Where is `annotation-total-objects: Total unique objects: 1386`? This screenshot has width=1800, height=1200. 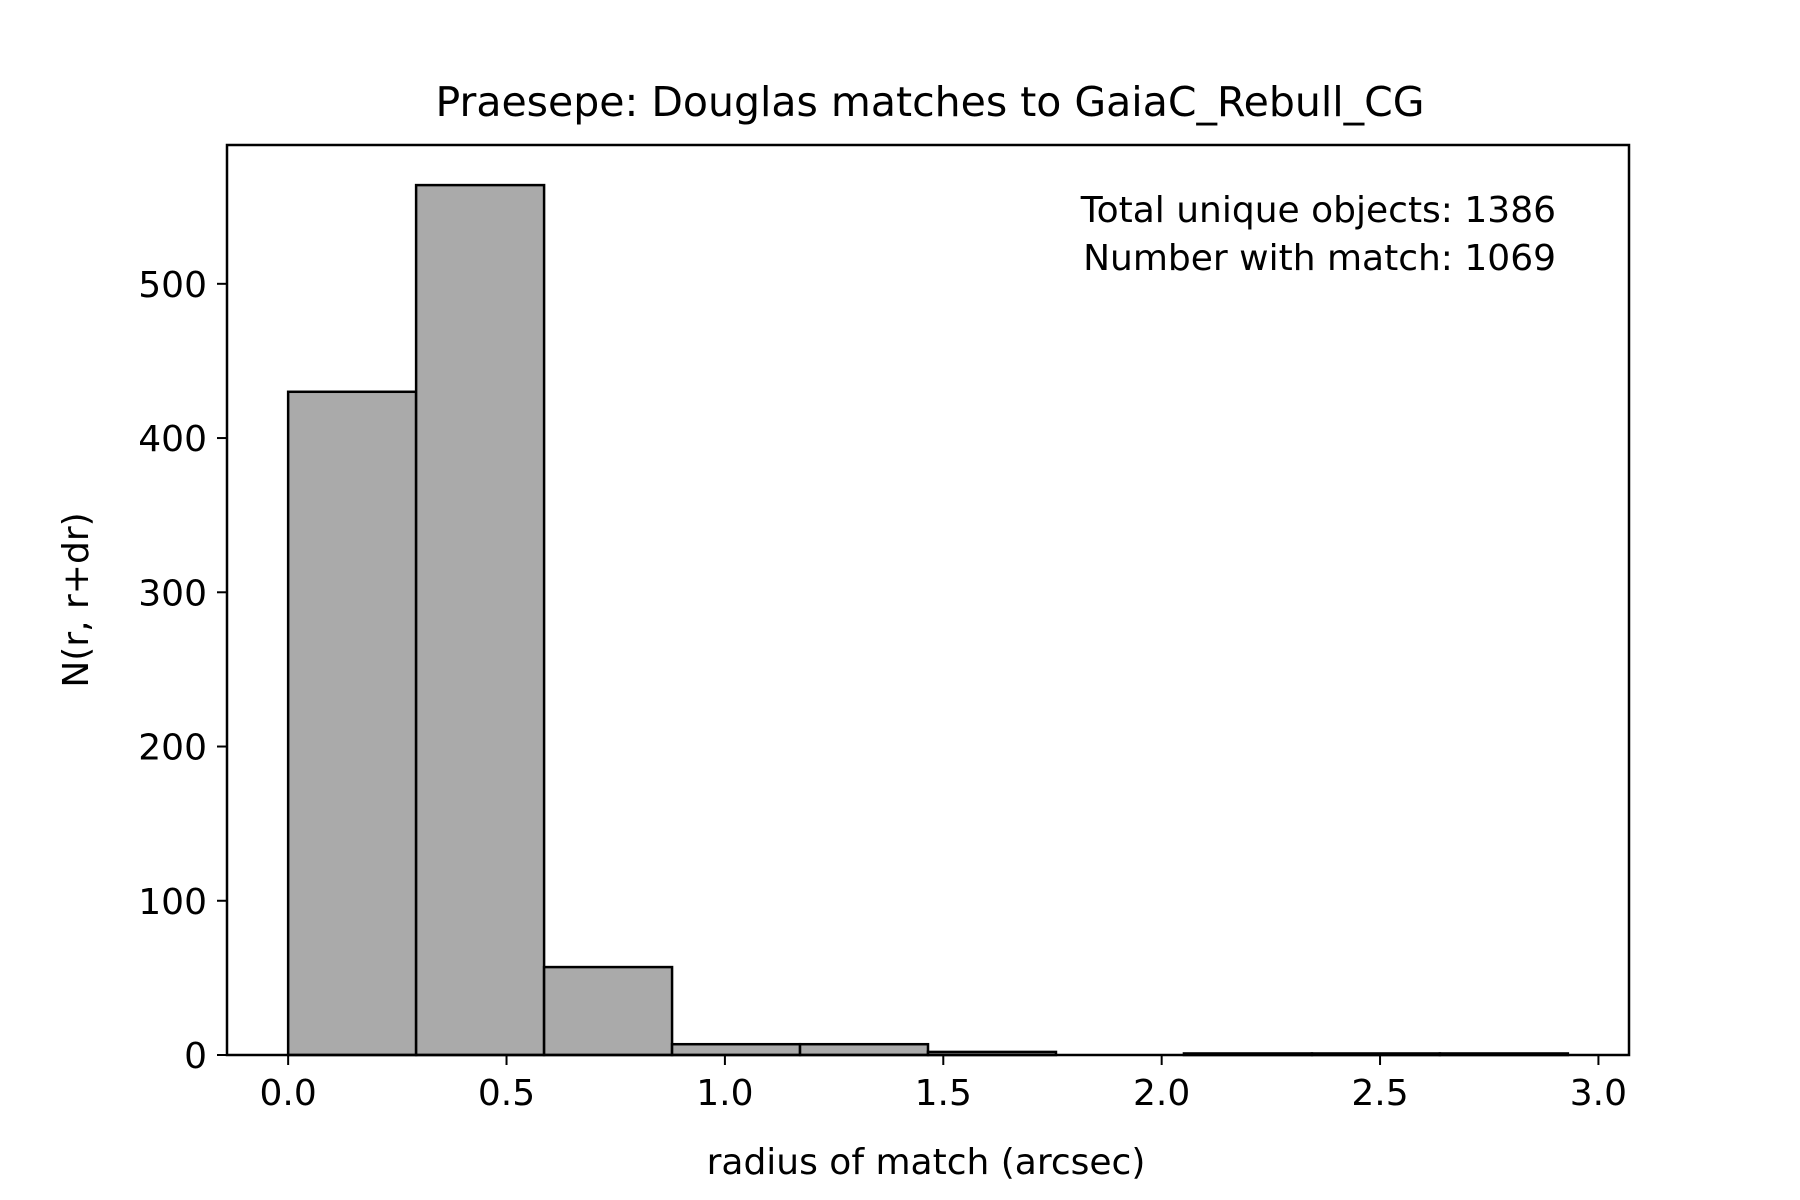 annotation-total-objects: Total unique objects: 1386 is located at coordinates (1318, 210).